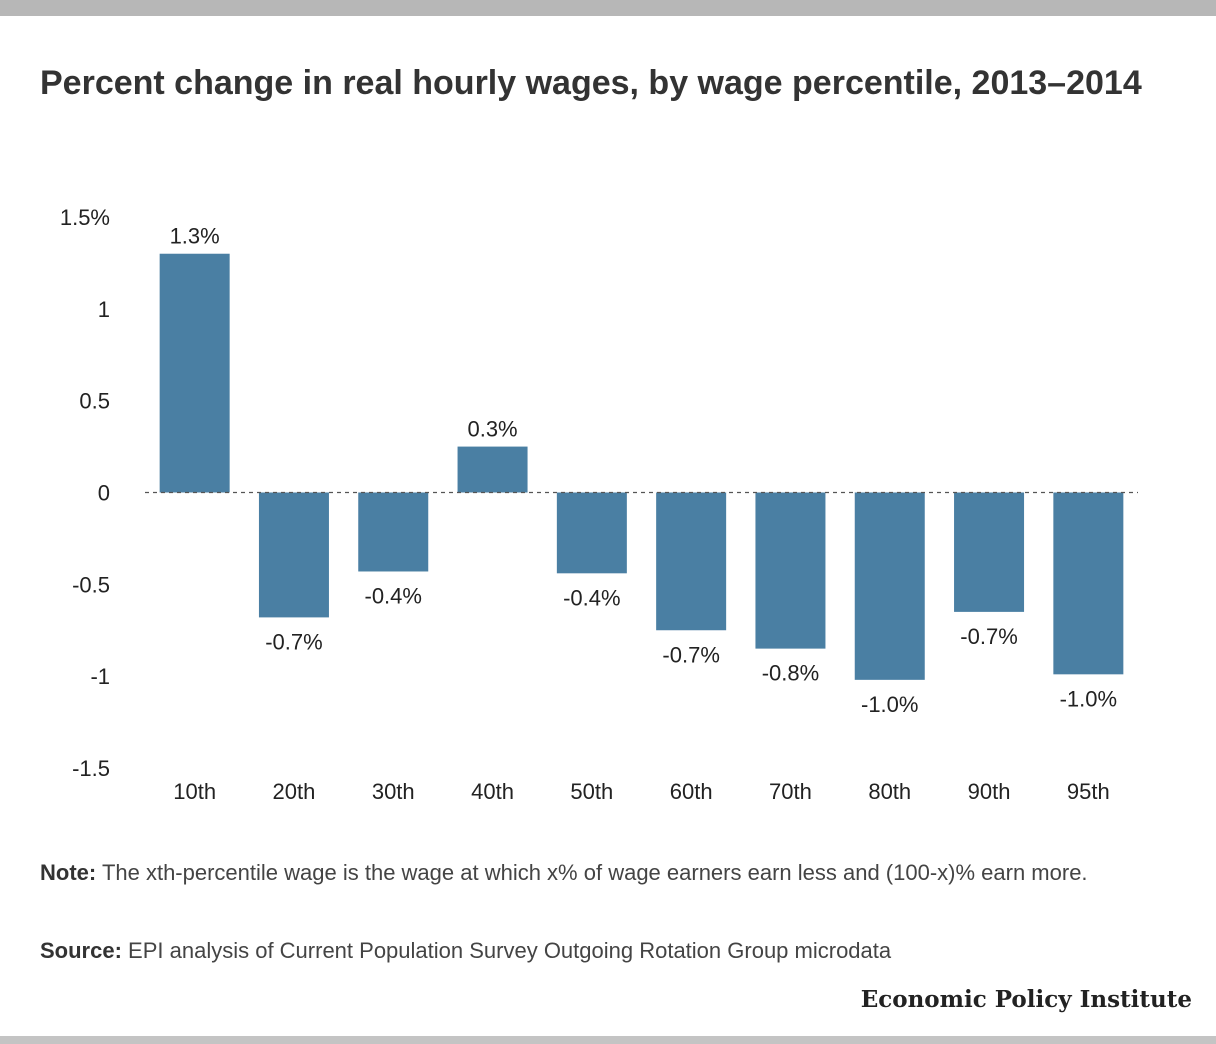 The height and width of the screenshot is (1044, 1216). What do you see at coordinates (1088, 583) in the screenshot?
I see `bar-95th` at bounding box center [1088, 583].